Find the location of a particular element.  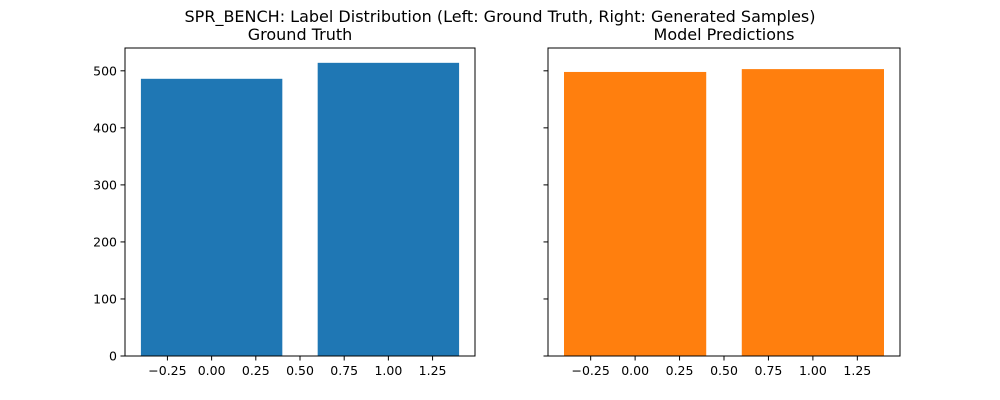

y-tick-label: 400 is located at coordinates (105, 127).